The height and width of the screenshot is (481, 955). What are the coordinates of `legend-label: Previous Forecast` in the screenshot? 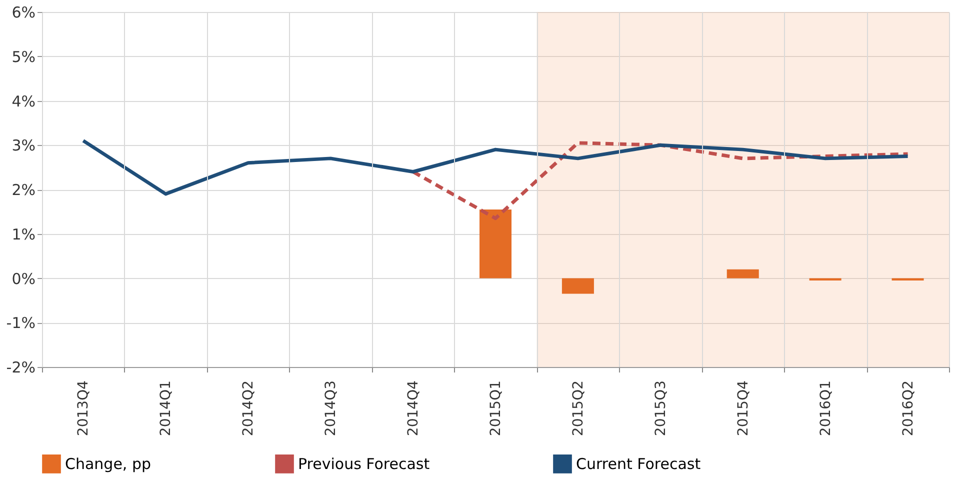 It's located at (364, 463).